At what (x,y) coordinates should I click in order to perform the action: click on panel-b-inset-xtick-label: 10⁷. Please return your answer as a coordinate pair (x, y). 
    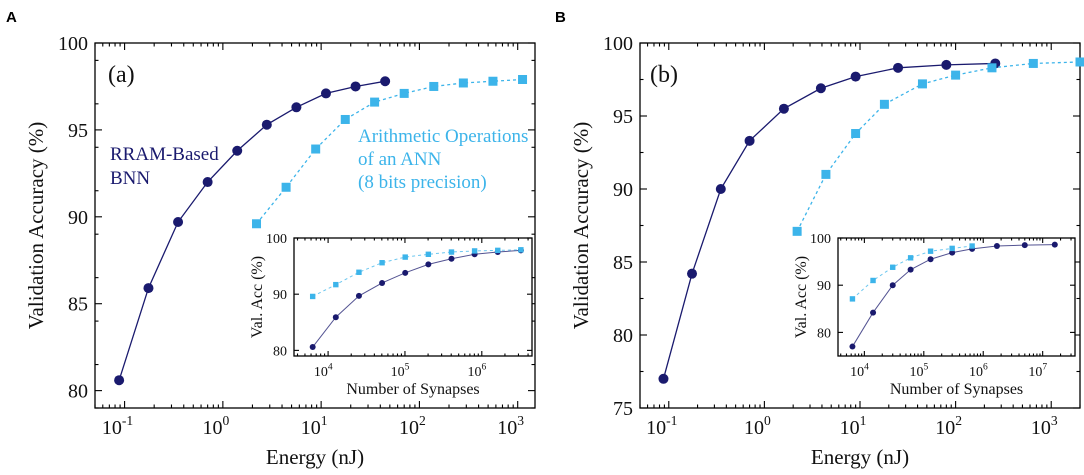
    Looking at the image, I should click on (1037, 371).